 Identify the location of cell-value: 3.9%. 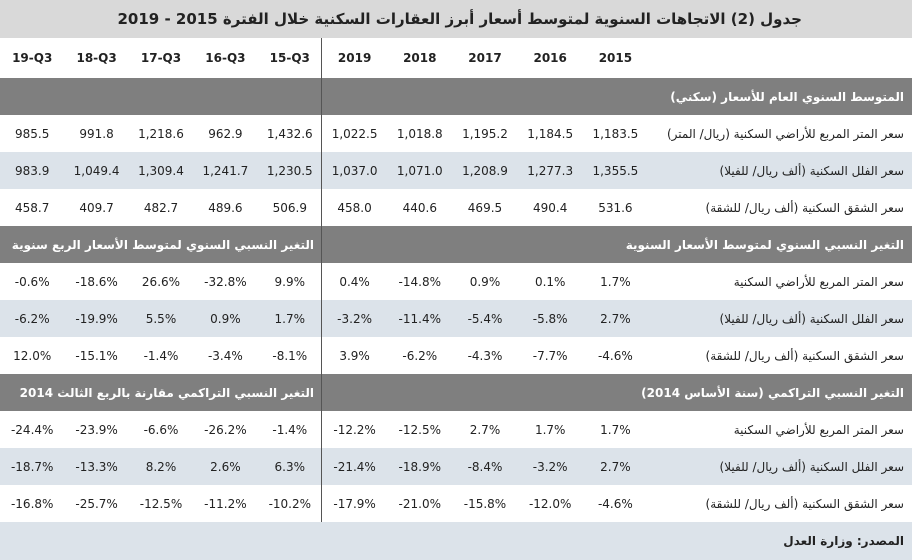
(354, 355).